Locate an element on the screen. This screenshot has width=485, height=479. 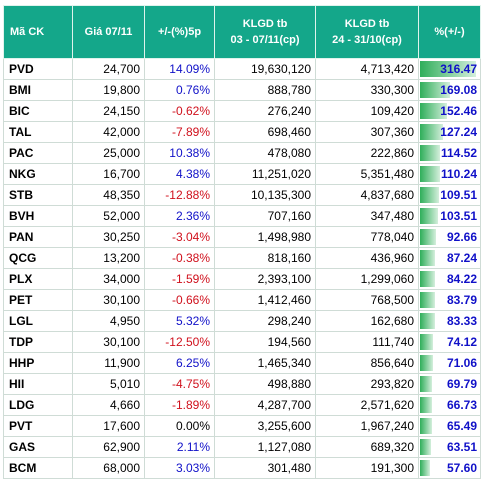
cell-price: 5,010 is located at coordinates (108, 384).